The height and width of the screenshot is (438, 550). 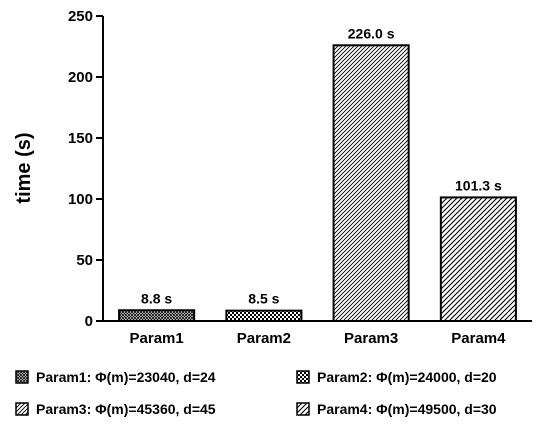 What do you see at coordinates (263, 299) in the screenshot?
I see `data-label-param2: 8.5 s` at bounding box center [263, 299].